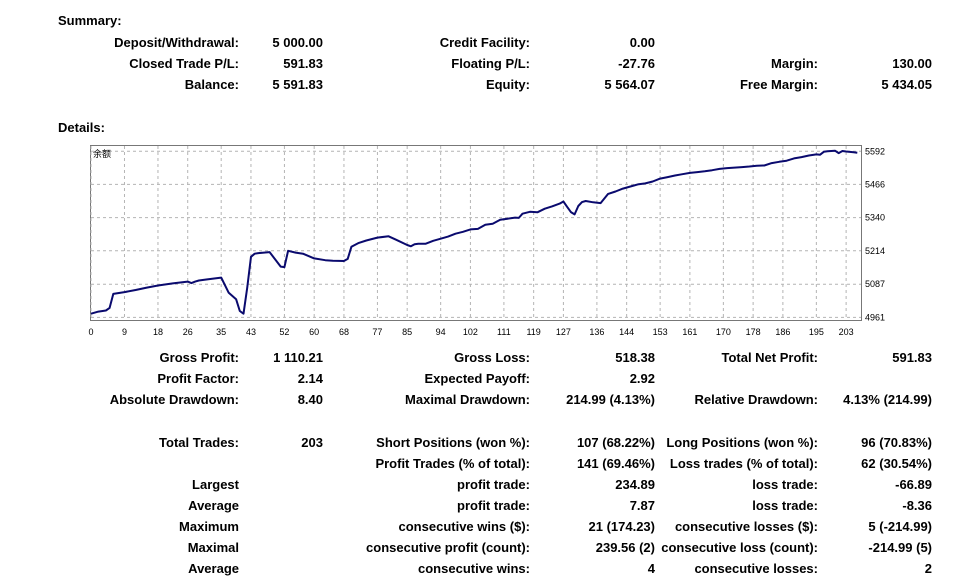  What do you see at coordinates (297, 42) in the screenshot?
I see `deposit-value: 5 000.00` at bounding box center [297, 42].